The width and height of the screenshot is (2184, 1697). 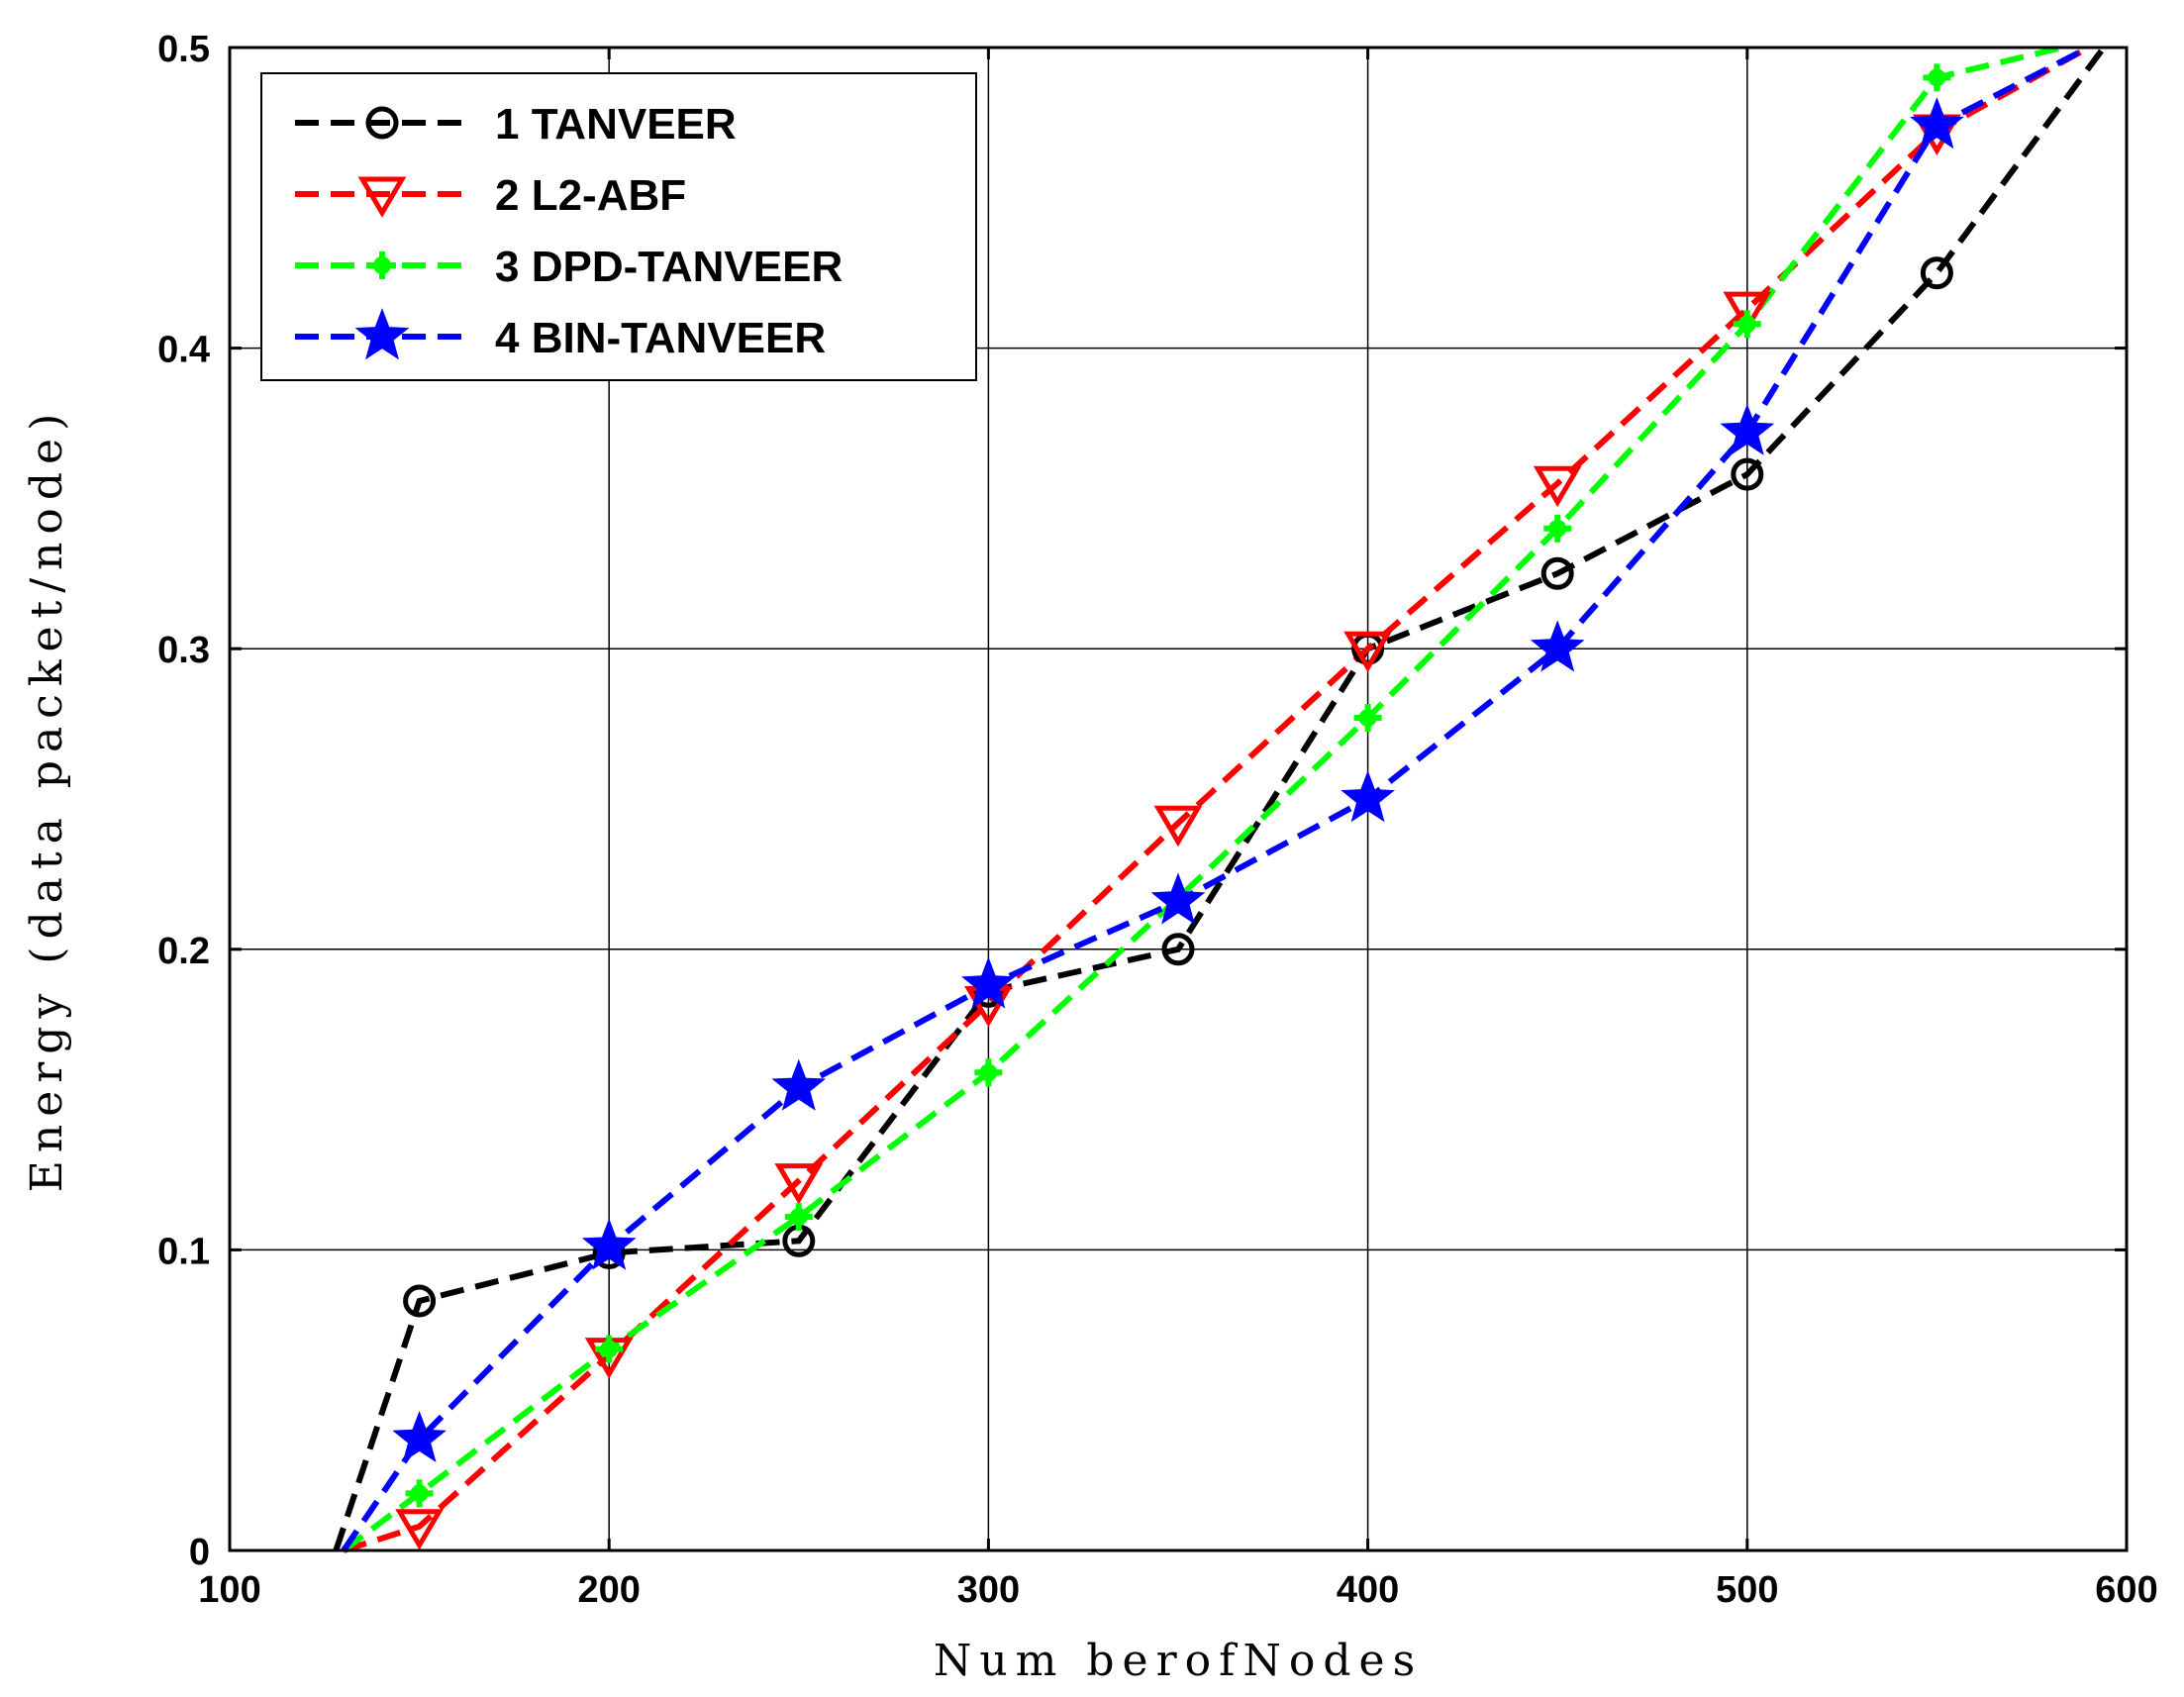 What do you see at coordinates (590, 196) in the screenshot?
I see `legend-label: 2 L2-ABF` at bounding box center [590, 196].